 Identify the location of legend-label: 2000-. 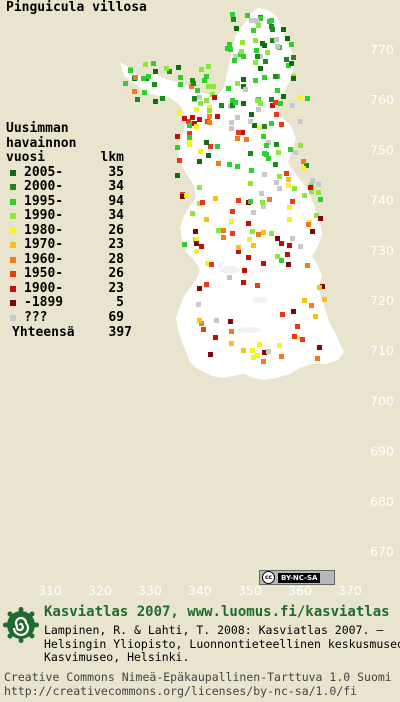
(44, 186).